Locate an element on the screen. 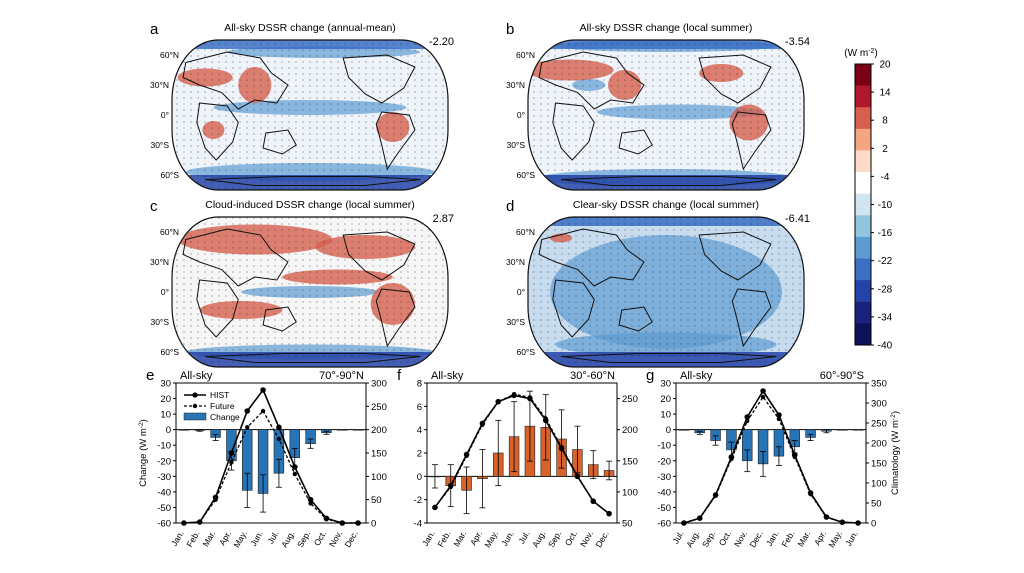  map-global-mean: -6.41 is located at coordinates (797, 219).